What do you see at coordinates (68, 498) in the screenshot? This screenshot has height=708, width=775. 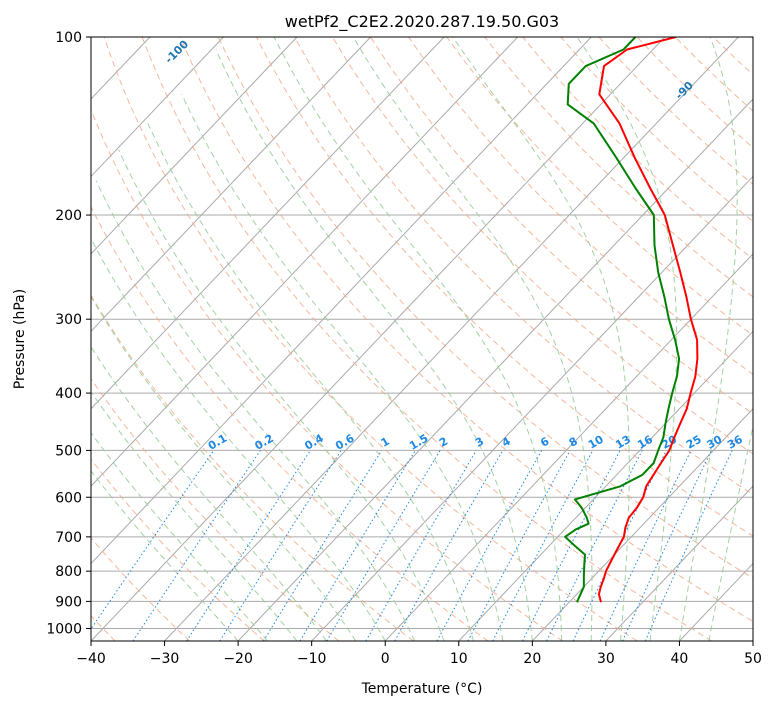 I see `y-tick-label: 600` at bounding box center [68, 498].